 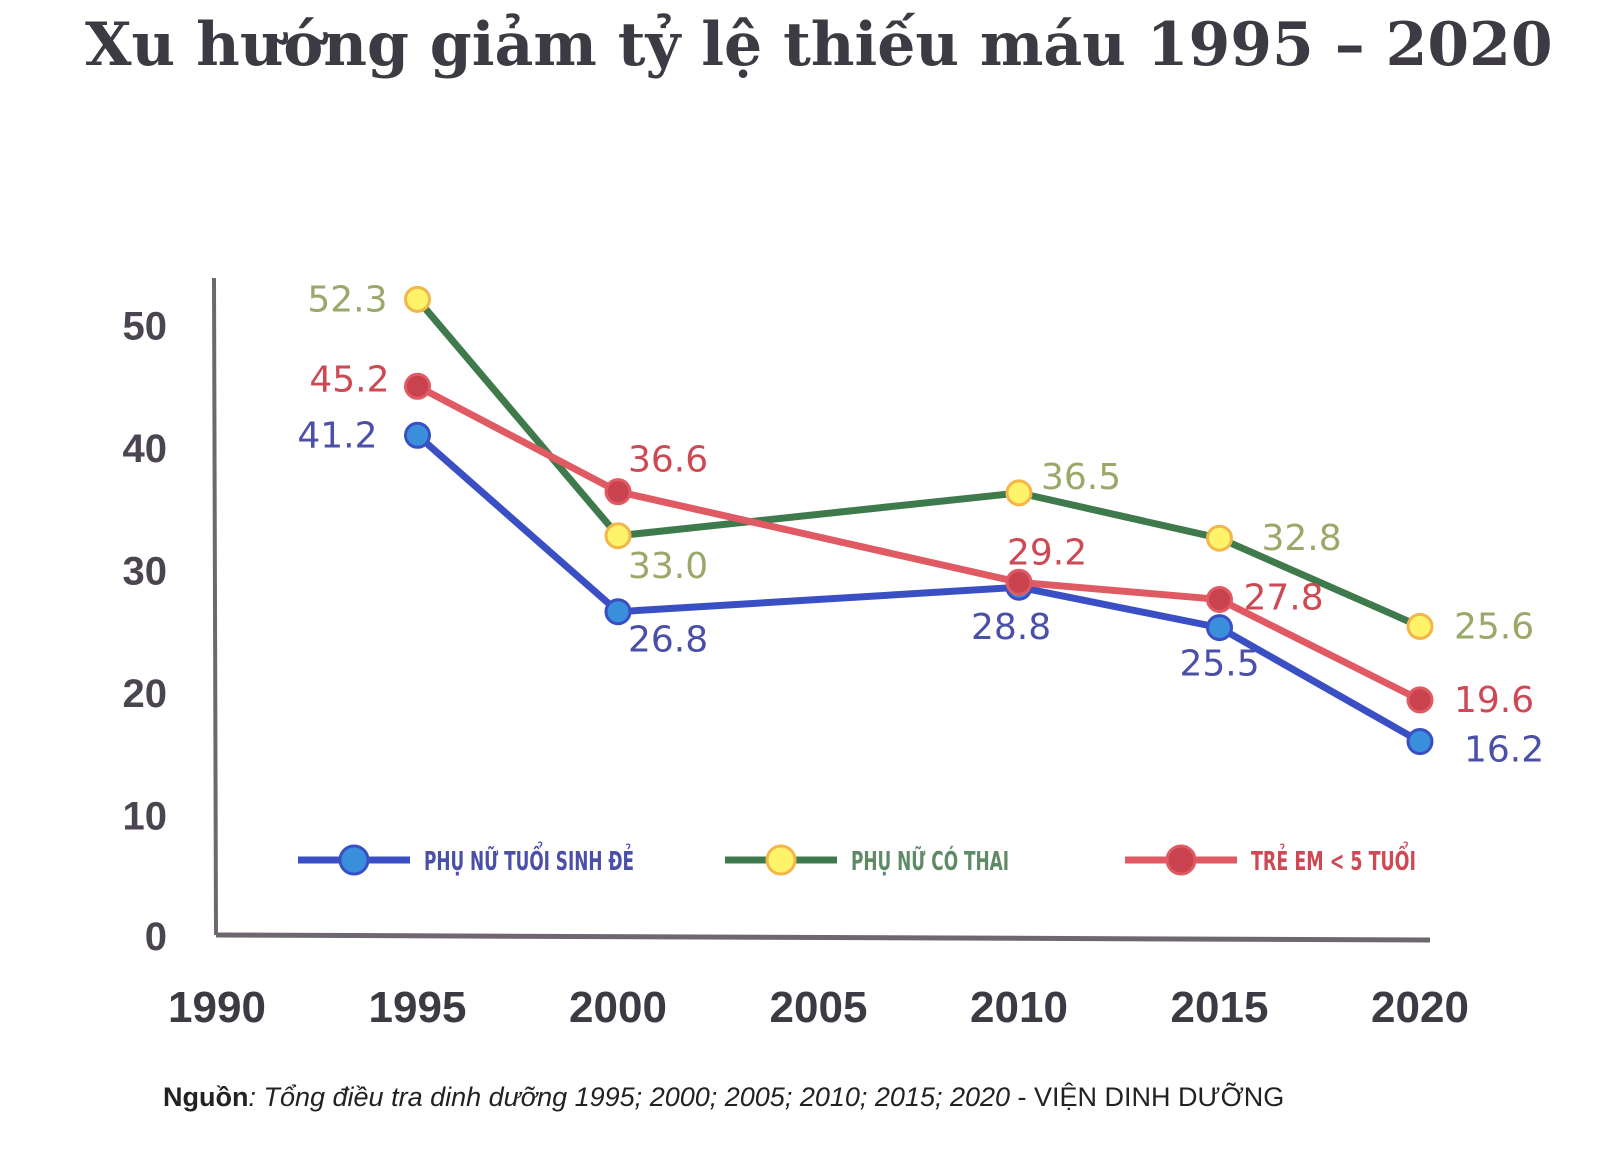 What do you see at coordinates (618, 1007) in the screenshot?
I see `x-tick-label: 2000` at bounding box center [618, 1007].